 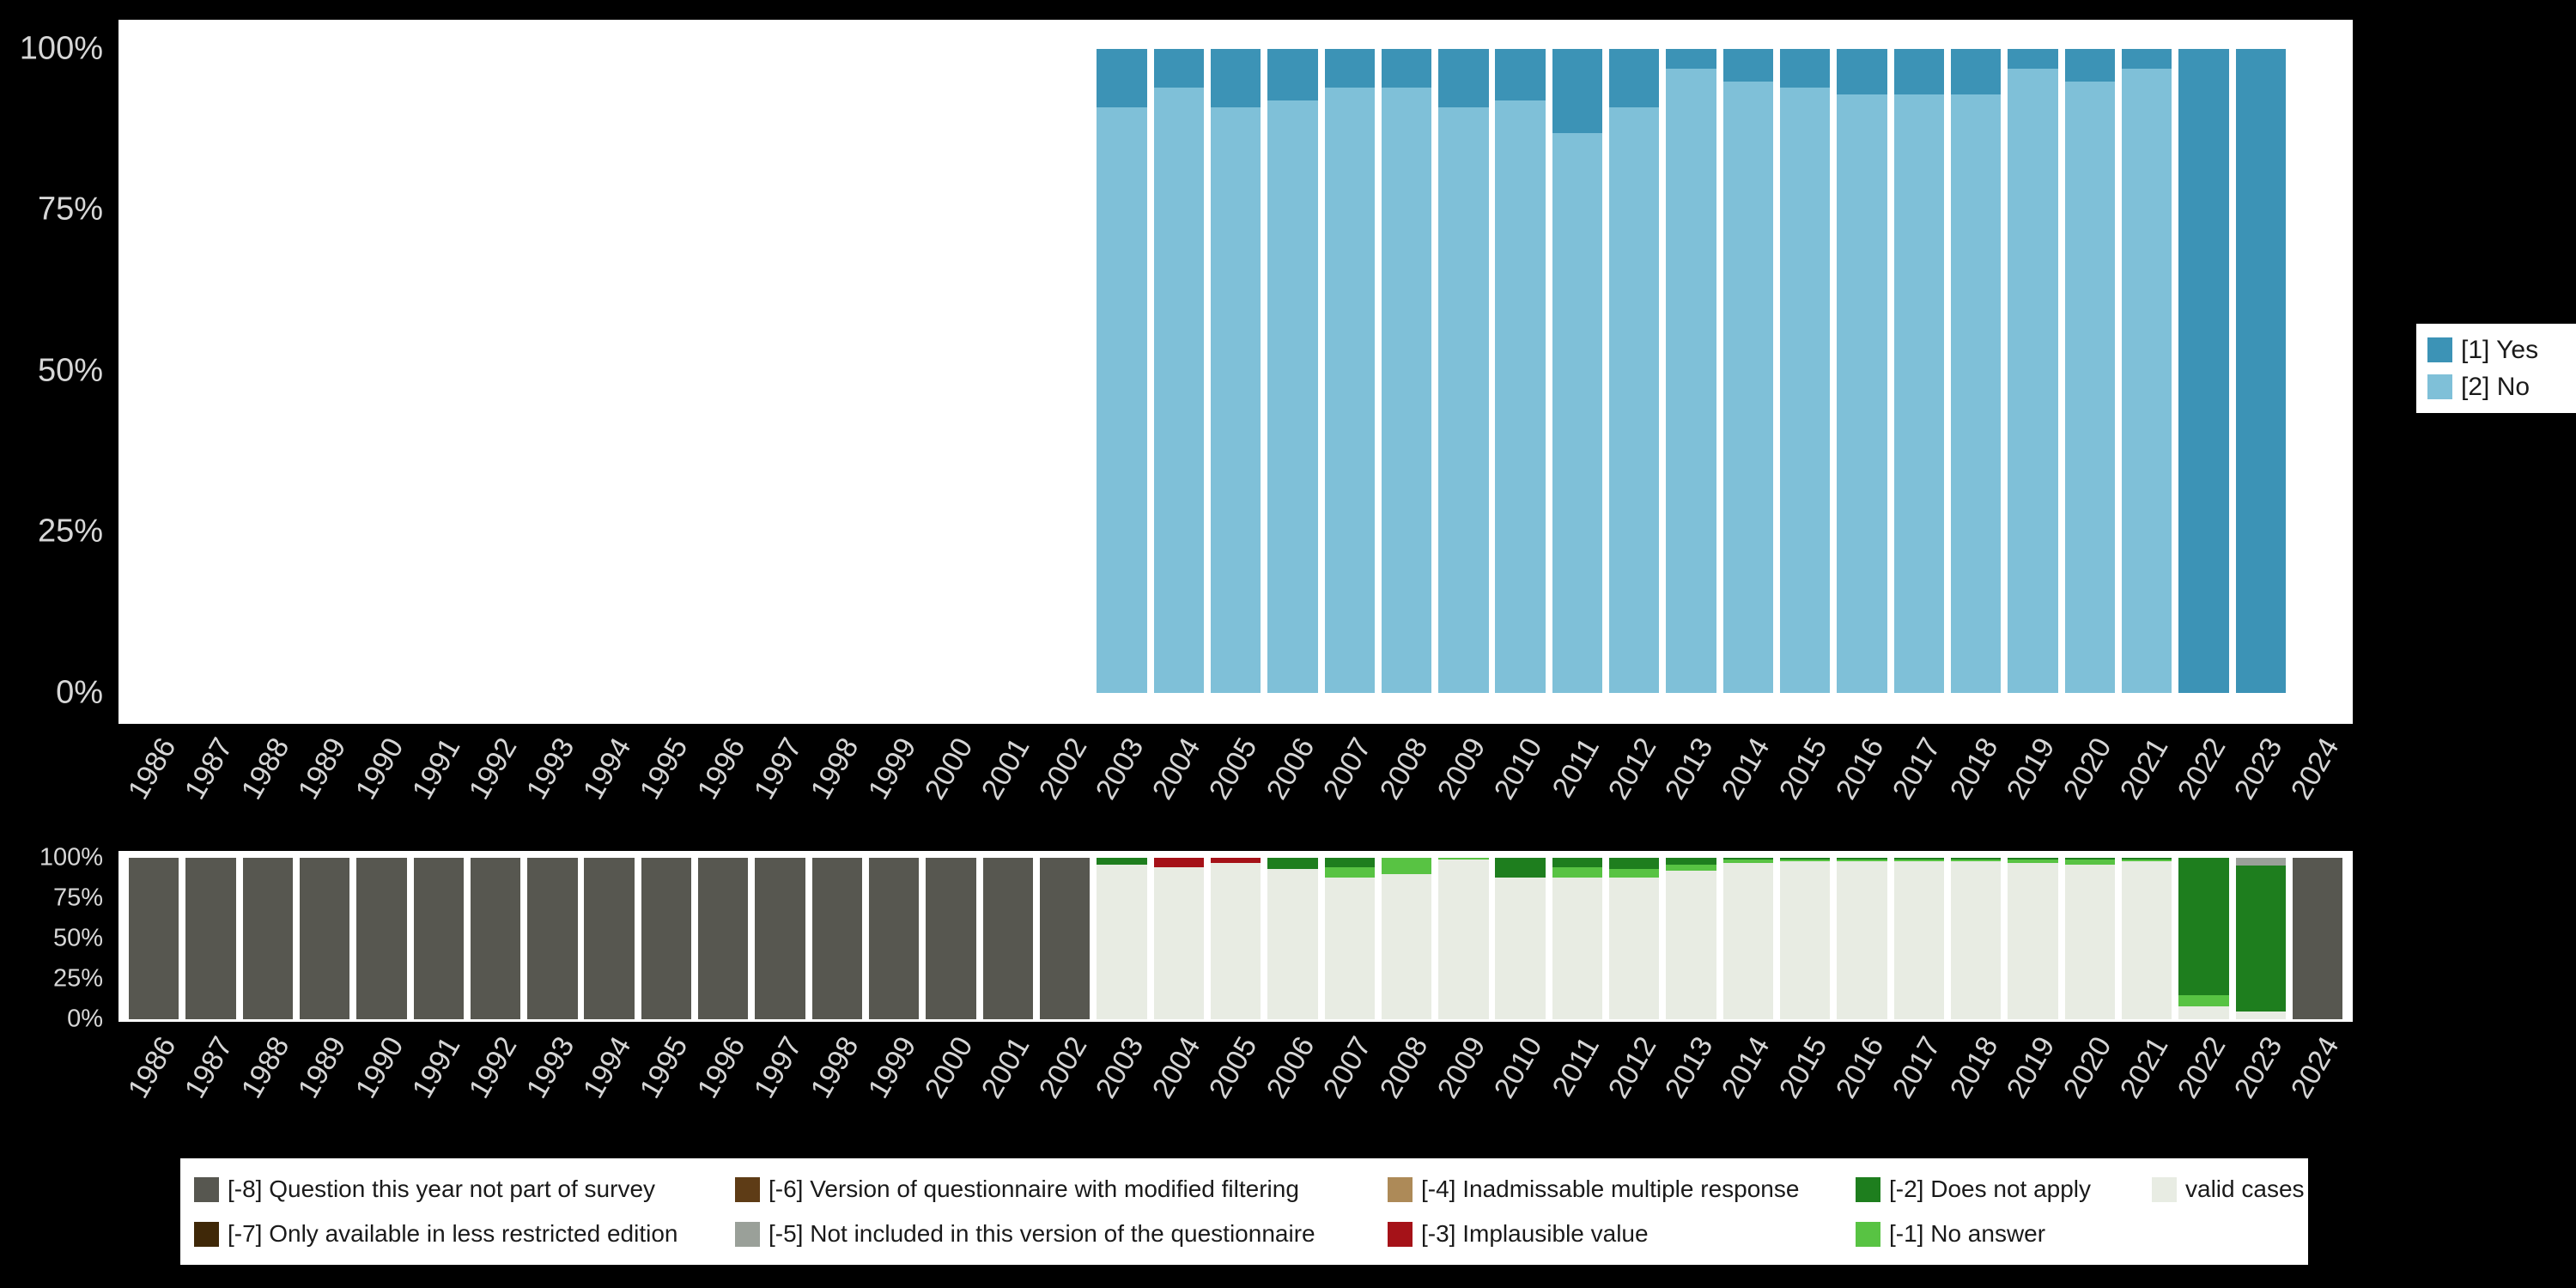 I want to click on stacked-bar-2000, so click(x=951, y=939).